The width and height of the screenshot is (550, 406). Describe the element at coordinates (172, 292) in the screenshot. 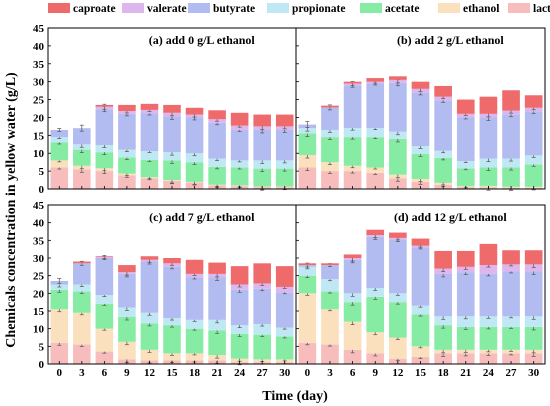

I see `bar-segment-butyrate-p3-d15` at that location.